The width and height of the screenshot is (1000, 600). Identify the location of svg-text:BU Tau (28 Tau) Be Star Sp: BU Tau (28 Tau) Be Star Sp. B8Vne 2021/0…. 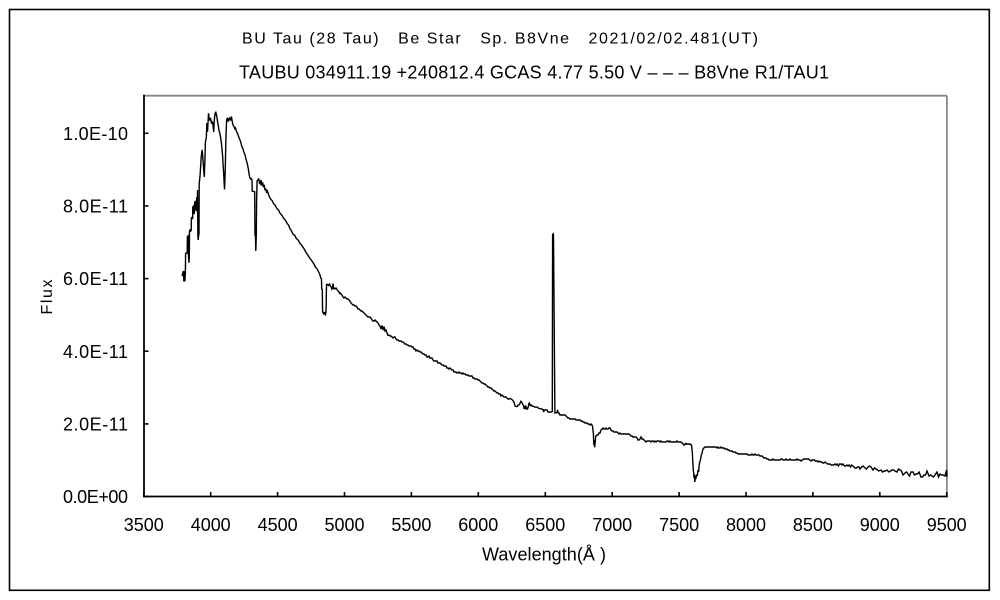
(500, 39).